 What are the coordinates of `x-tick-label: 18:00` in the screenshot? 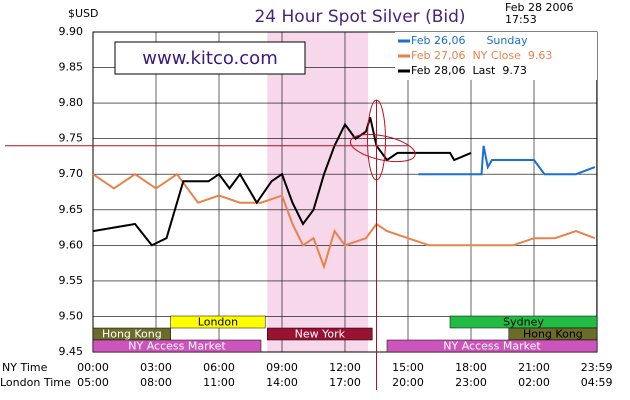 It's located at (471, 367).